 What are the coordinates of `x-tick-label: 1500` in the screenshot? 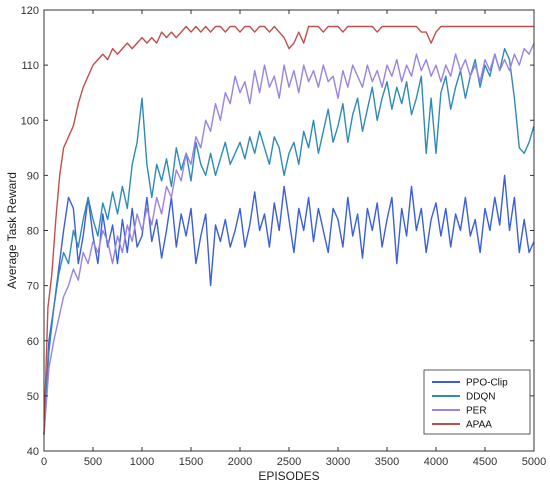 It's located at (191, 462).